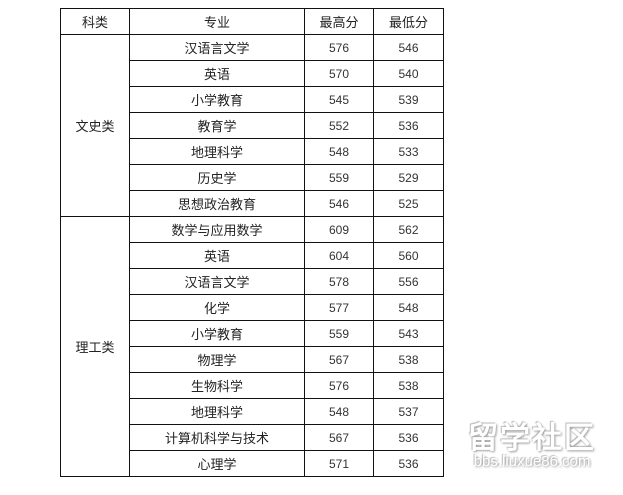 The image size is (623, 495). I want to click on category-cell: 理工类, so click(95, 346).